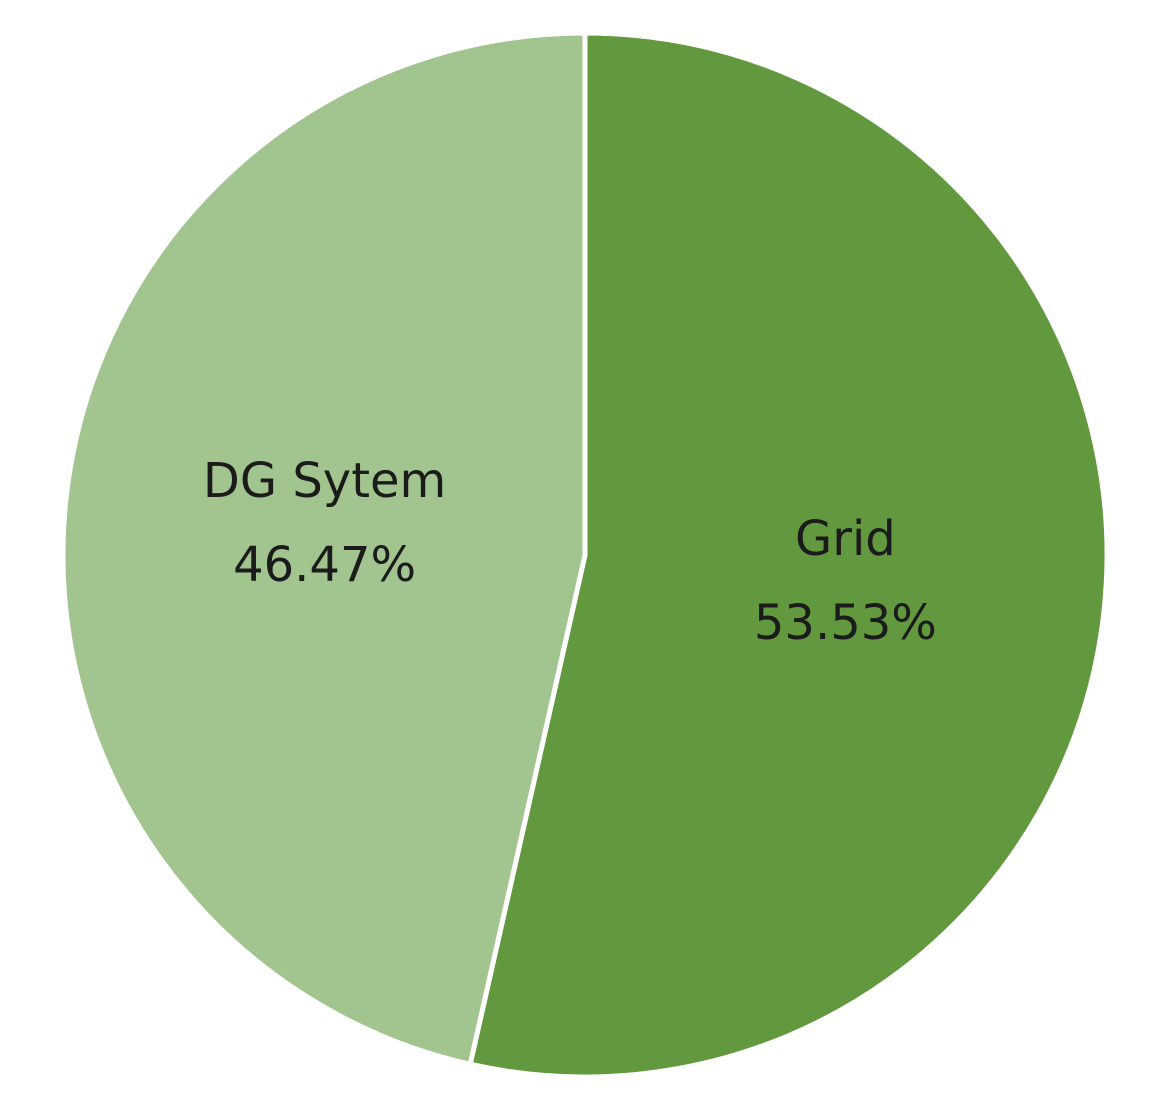 This screenshot has height=1105, width=1166. What do you see at coordinates (324, 481) in the screenshot?
I see `slice-category-label: DG Sytem` at bounding box center [324, 481].